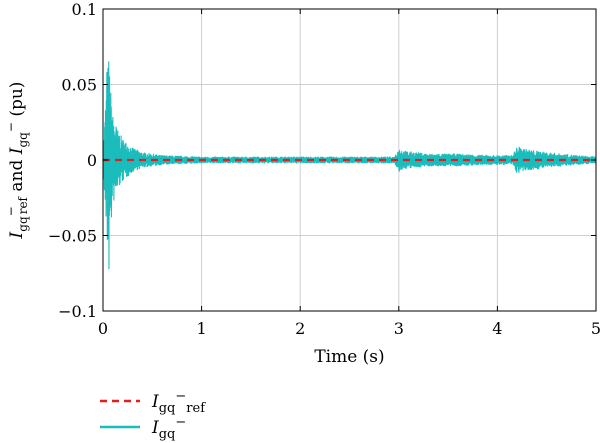  I want to click on x-tick-label: 0, so click(103, 328).